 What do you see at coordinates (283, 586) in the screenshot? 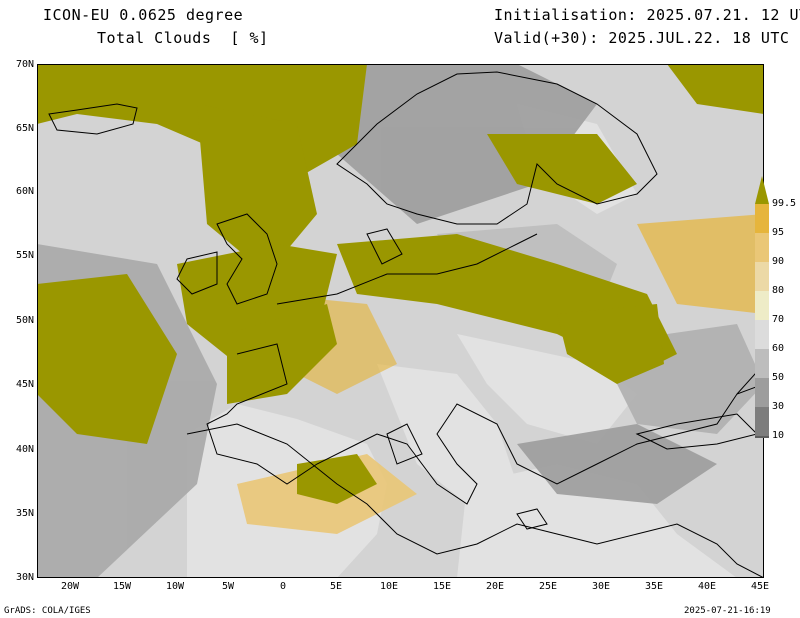
I see `lon-label: 0` at bounding box center [283, 586].